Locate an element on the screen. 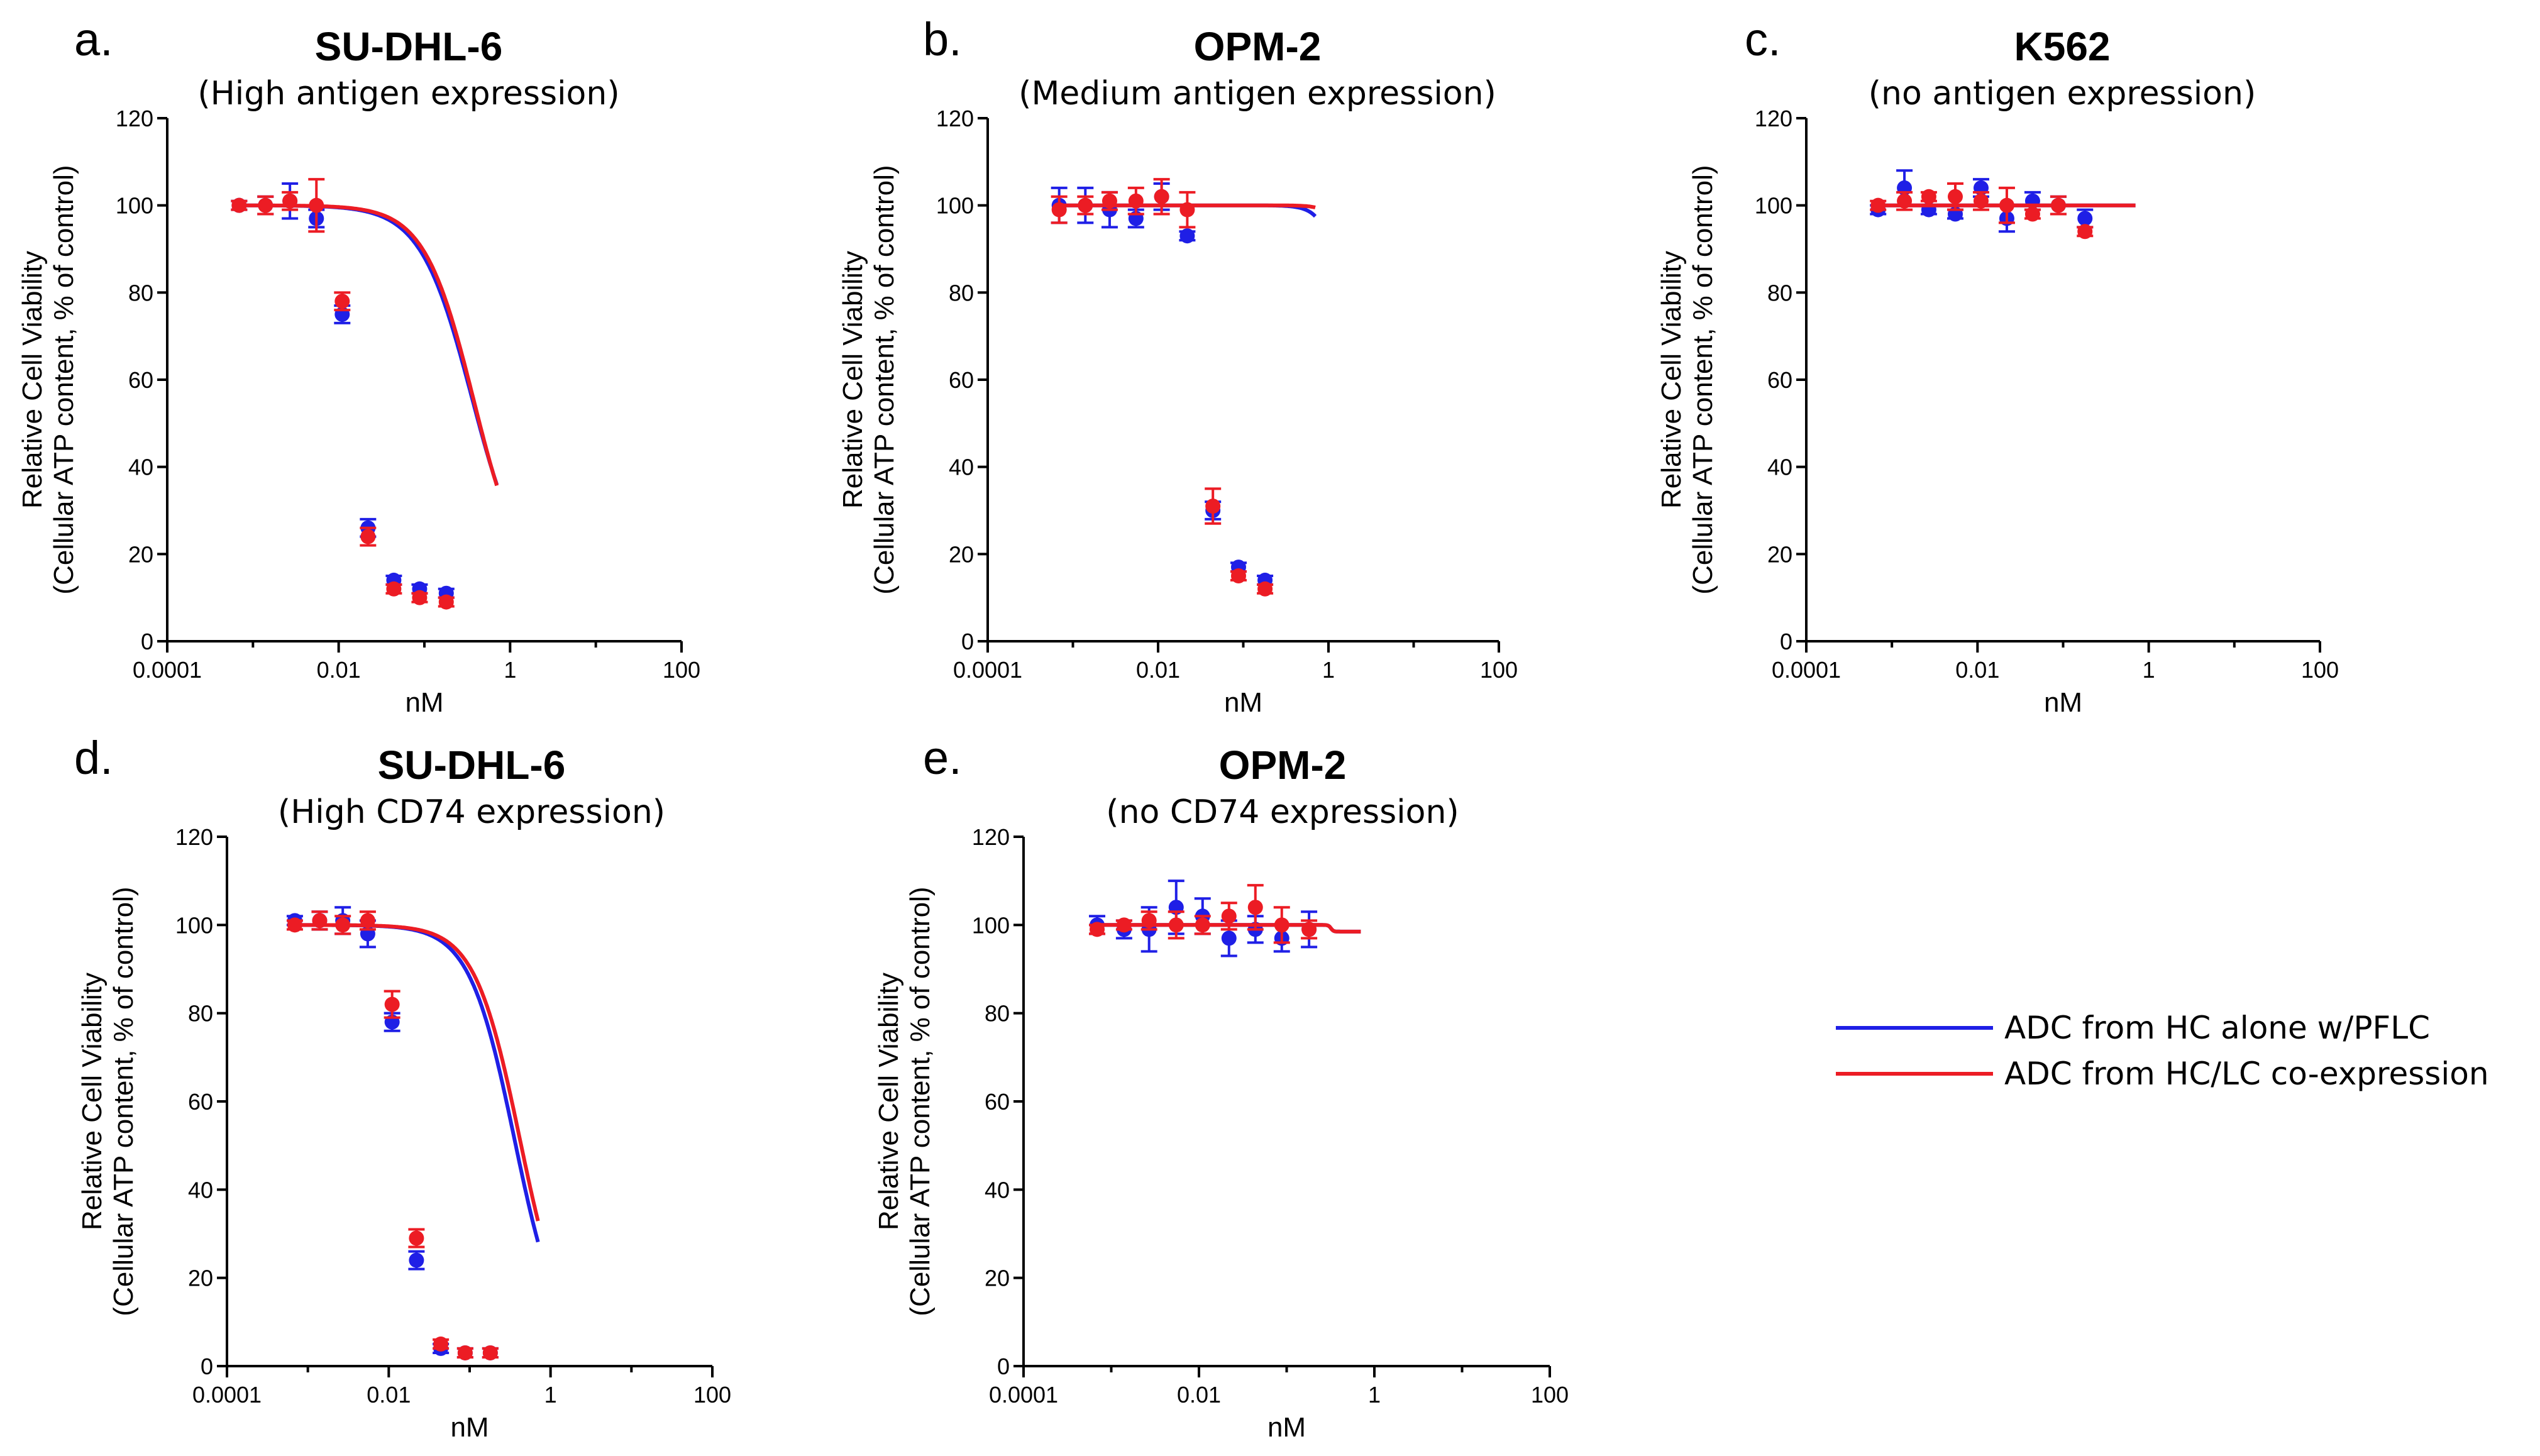 The height and width of the screenshot is (1456, 2540). chart-subtitle: (no CD74 expression) is located at coordinates (1282, 812).